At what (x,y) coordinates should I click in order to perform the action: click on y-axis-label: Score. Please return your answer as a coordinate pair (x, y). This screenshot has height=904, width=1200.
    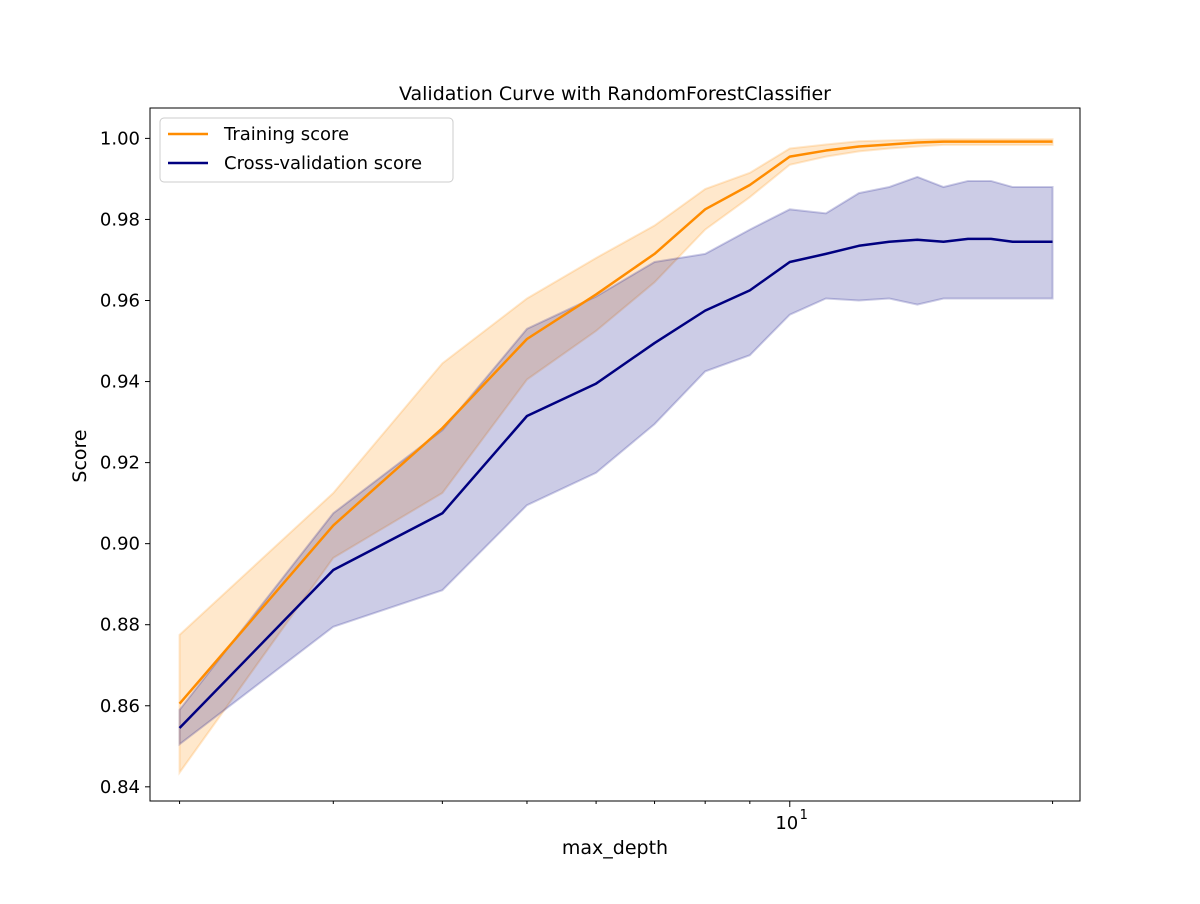
    Looking at the image, I should click on (80, 455).